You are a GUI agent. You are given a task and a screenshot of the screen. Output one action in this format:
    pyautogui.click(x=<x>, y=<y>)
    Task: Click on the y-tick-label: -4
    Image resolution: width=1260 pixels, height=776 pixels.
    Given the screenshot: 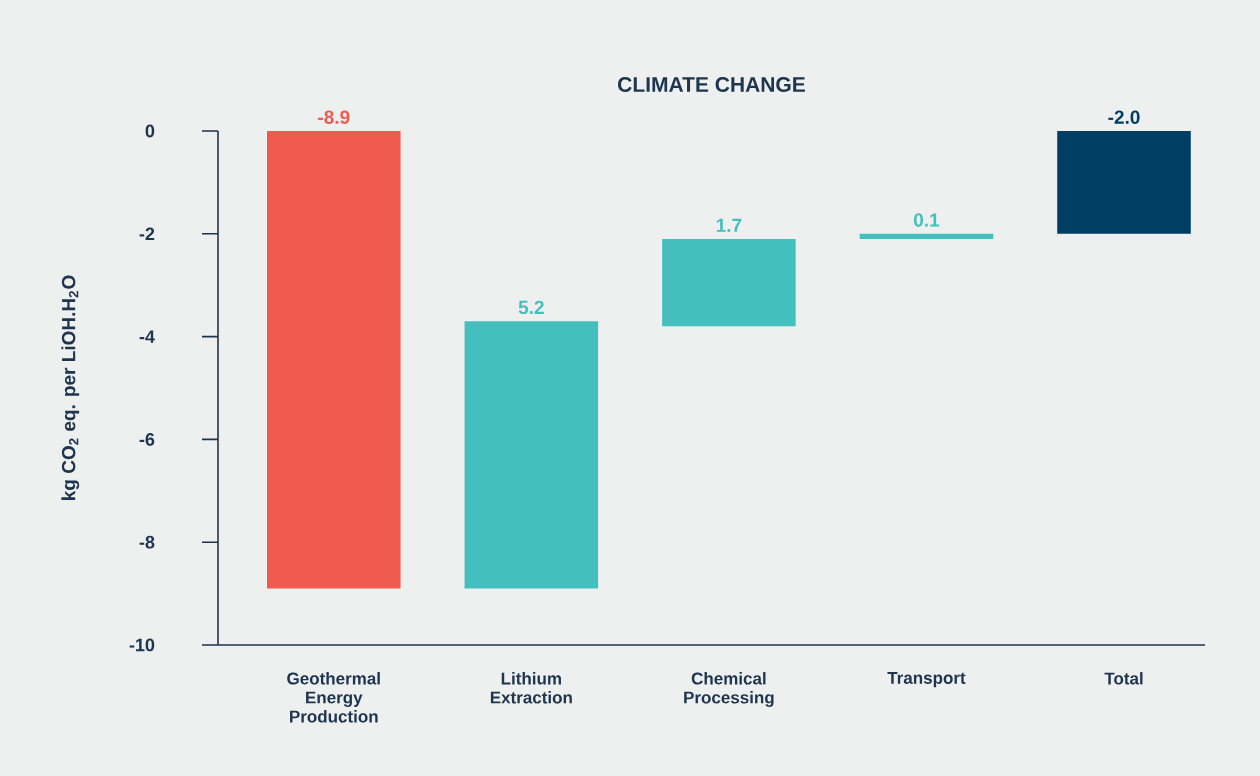 What is the action you would take?
    pyautogui.click(x=147, y=336)
    